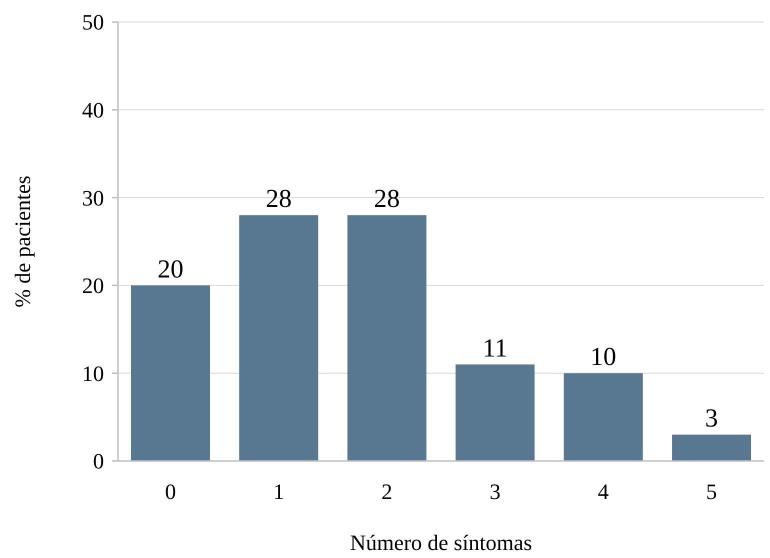 Image resolution: width=770 pixels, height=558 pixels. What do you see at coordinates (603, 491) in the screenshot?
I see `x-tick-label: 4` at bounding box center [603, 491].